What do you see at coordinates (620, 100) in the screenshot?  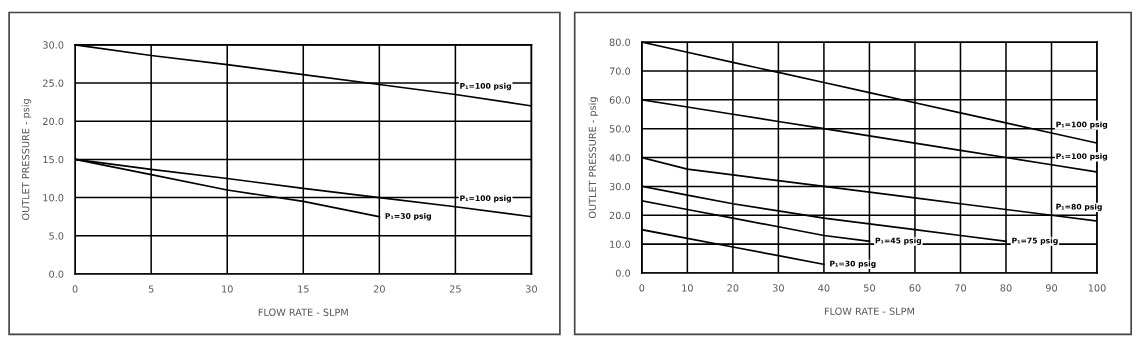 I see `y-tick-label: 60.0` at bounding box center [620, 100].